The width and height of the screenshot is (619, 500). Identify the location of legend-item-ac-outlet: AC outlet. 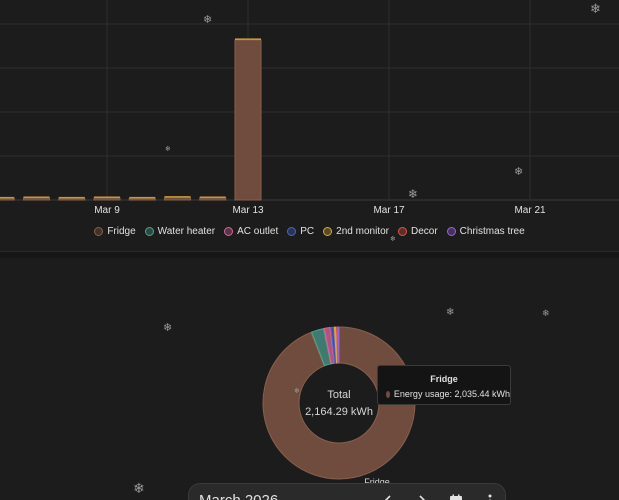
(251, 231).